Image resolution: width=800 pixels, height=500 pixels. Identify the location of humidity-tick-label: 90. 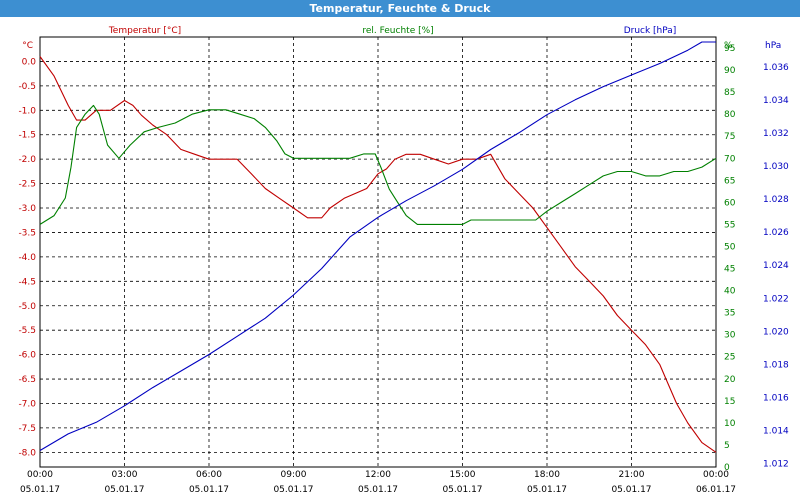
(730, 71).